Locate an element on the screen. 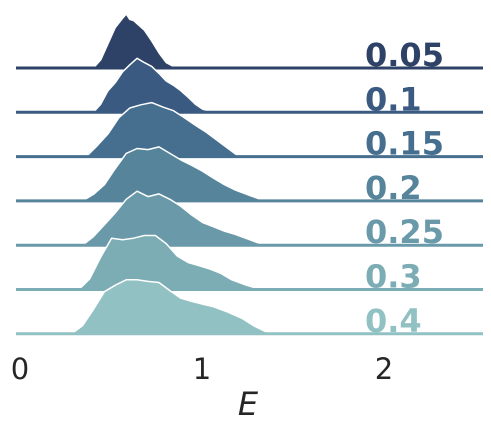  ridge-label: 0.15 is located at coordinates (404, 144).